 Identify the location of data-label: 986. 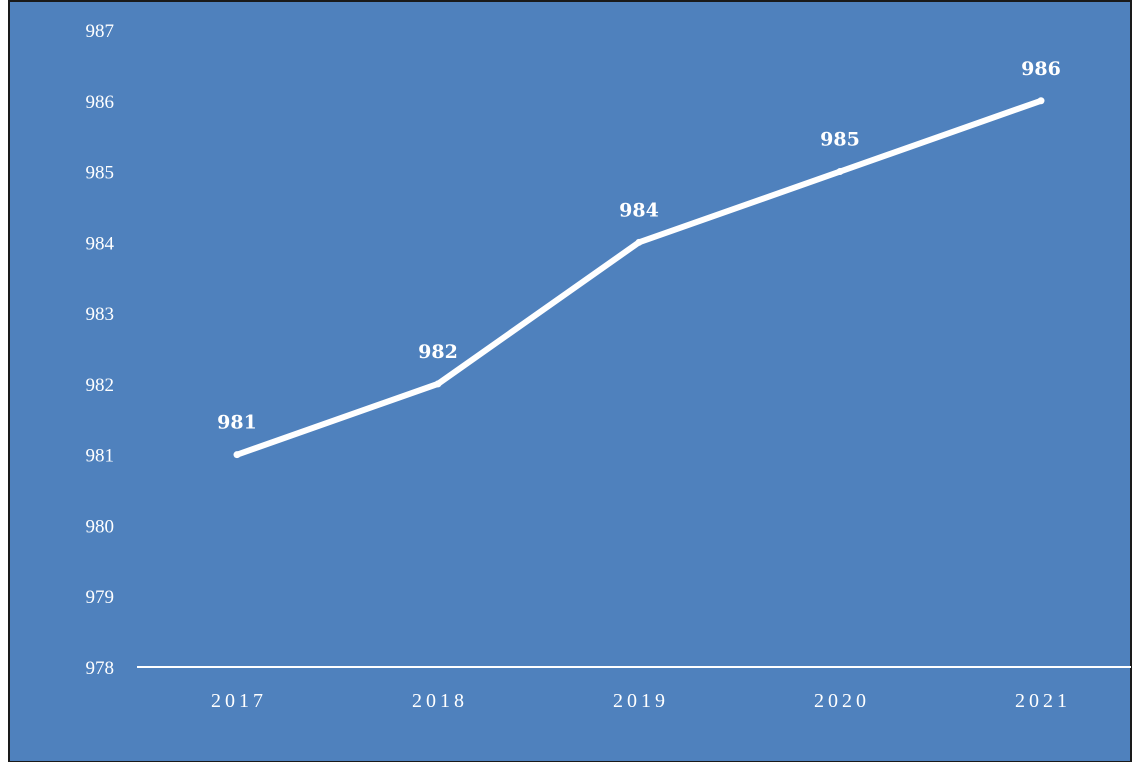
(1041, 69).